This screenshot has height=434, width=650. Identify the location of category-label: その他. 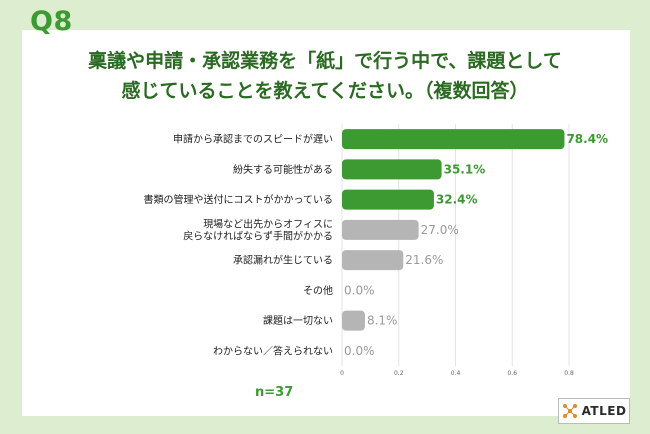
(318, 290).